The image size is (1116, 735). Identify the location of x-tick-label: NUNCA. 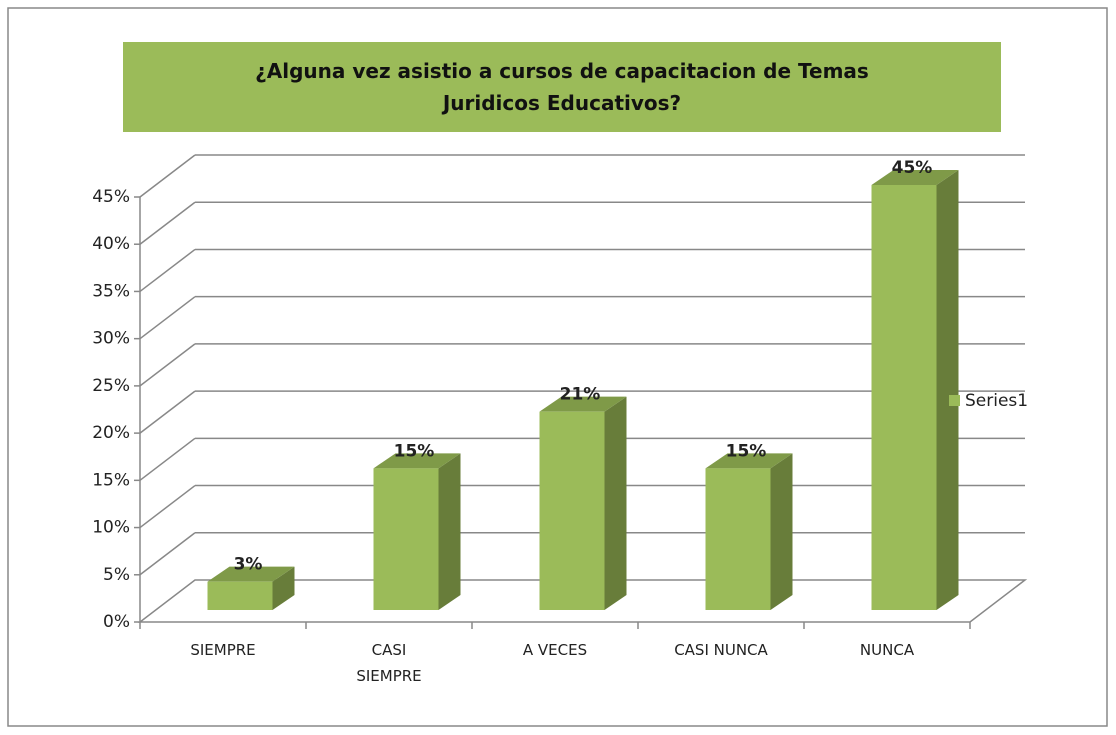
(887, 650).